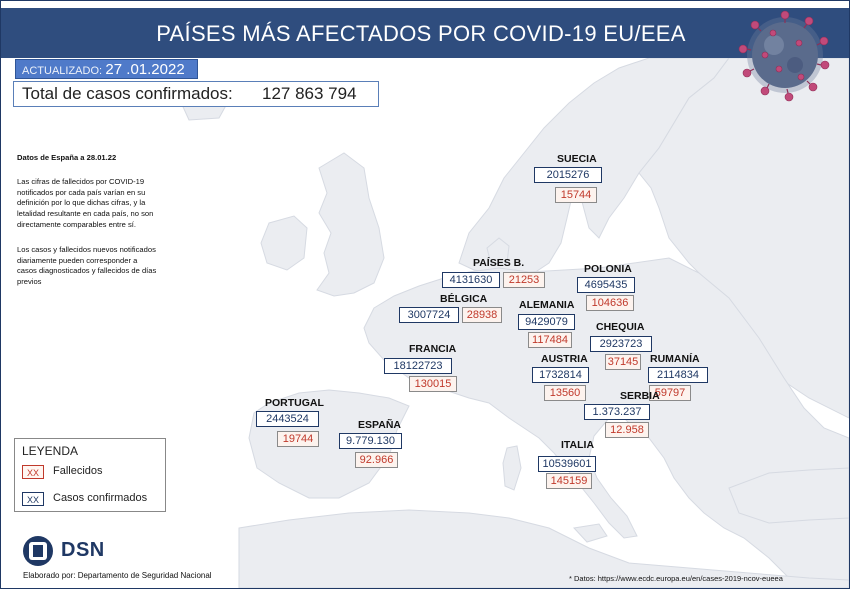 This screenshot has width=850, height=589. Describe the element at coordinates (547, 305) in the screenshot. I see `country-name-alemania: ALEMANIA` at that location.